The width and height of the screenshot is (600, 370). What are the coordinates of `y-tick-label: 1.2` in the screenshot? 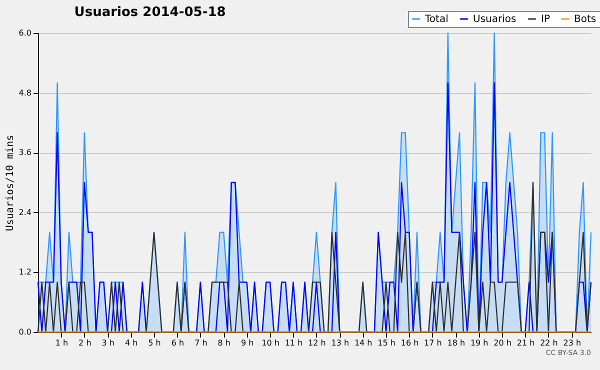 It's located at (25, 272).